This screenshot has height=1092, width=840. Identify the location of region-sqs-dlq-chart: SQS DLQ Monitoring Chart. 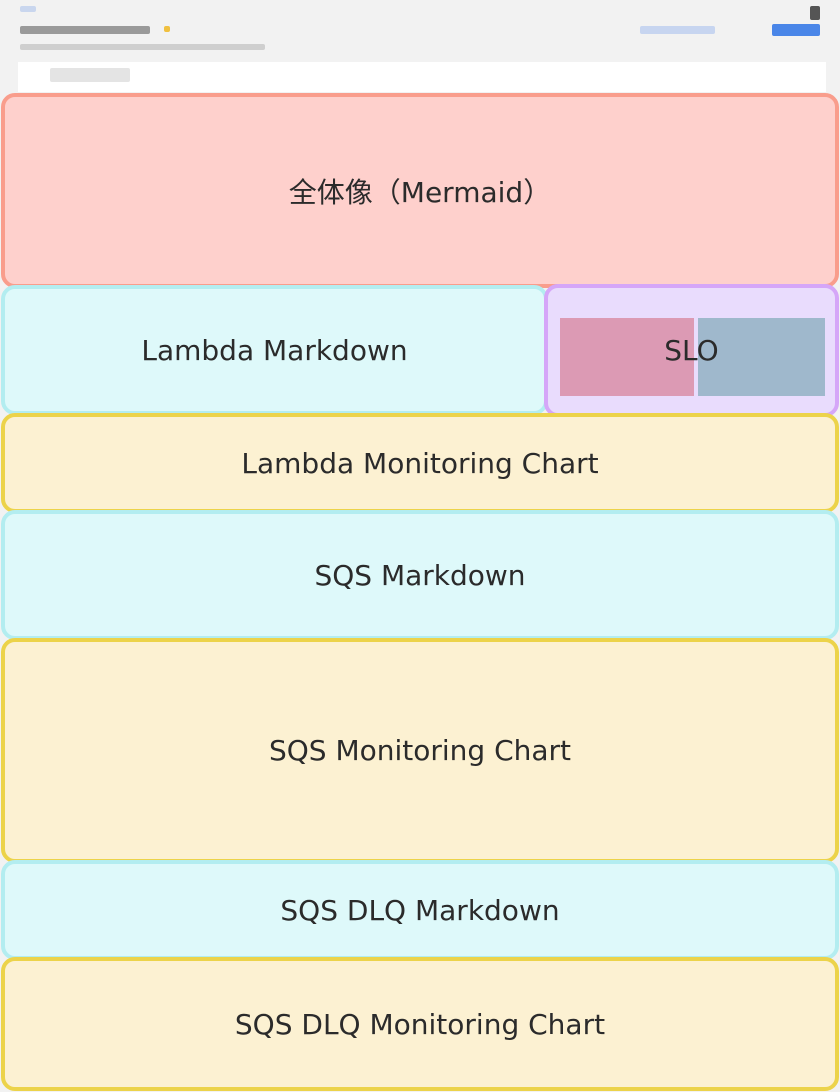
(420, 1024).